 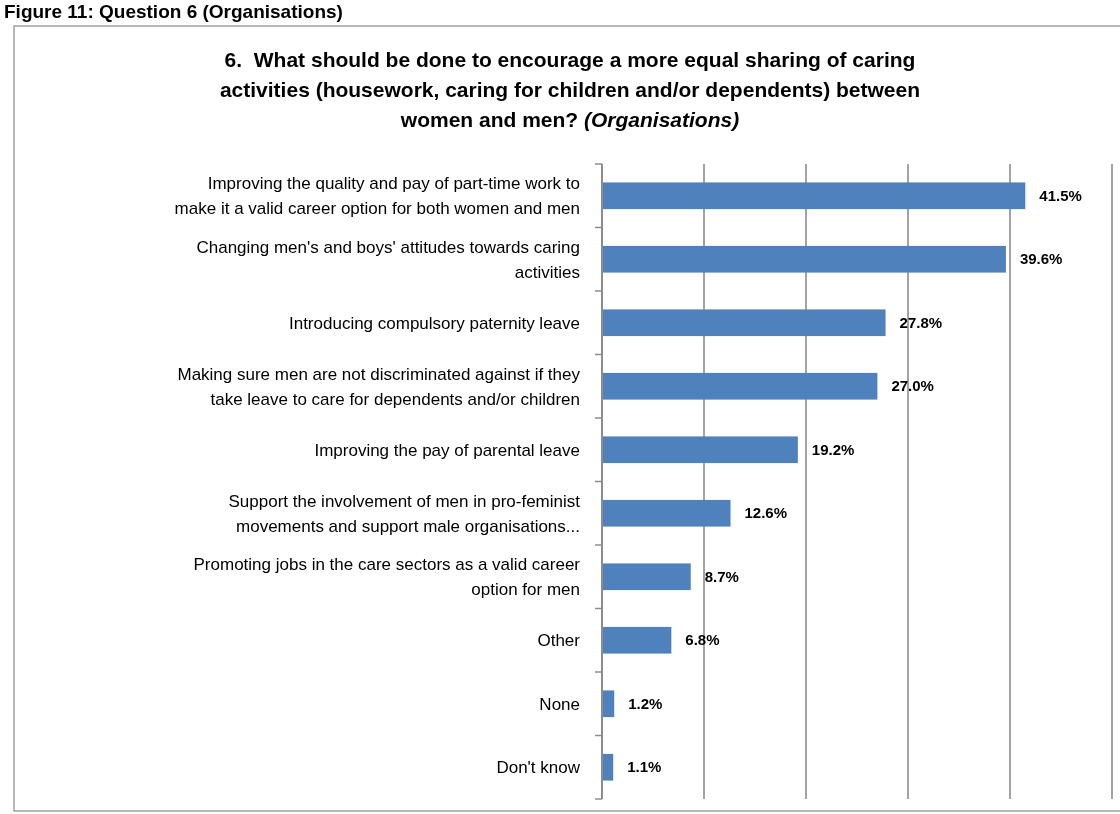 What do you see at coordinates (644, 767) in the screenshot?
I see `data-label: 1.1%` at bounding box center [644, 767].